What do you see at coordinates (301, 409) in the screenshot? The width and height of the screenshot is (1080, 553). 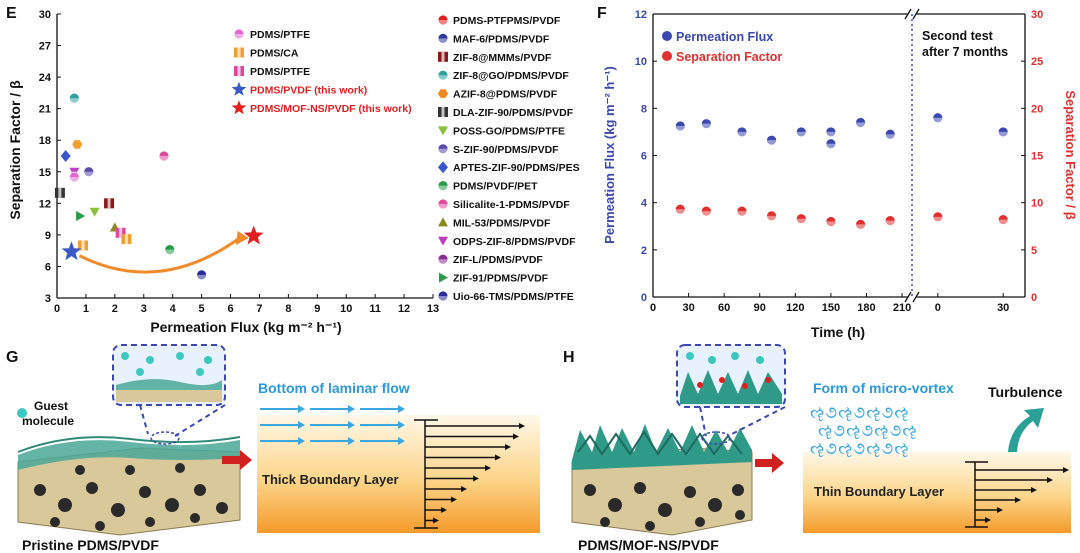 I see `laminar-arrow-head` at bounding box center [301, 409].